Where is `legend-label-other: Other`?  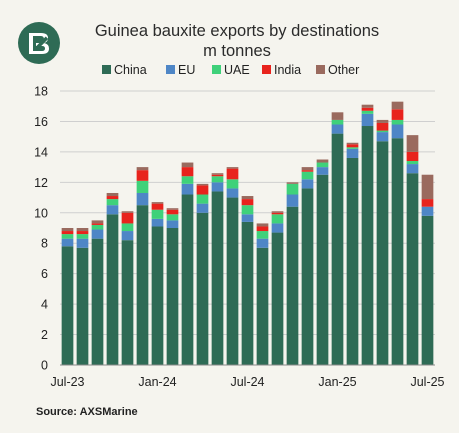
legend-label-other: Other is located at coordinates (343, 70).